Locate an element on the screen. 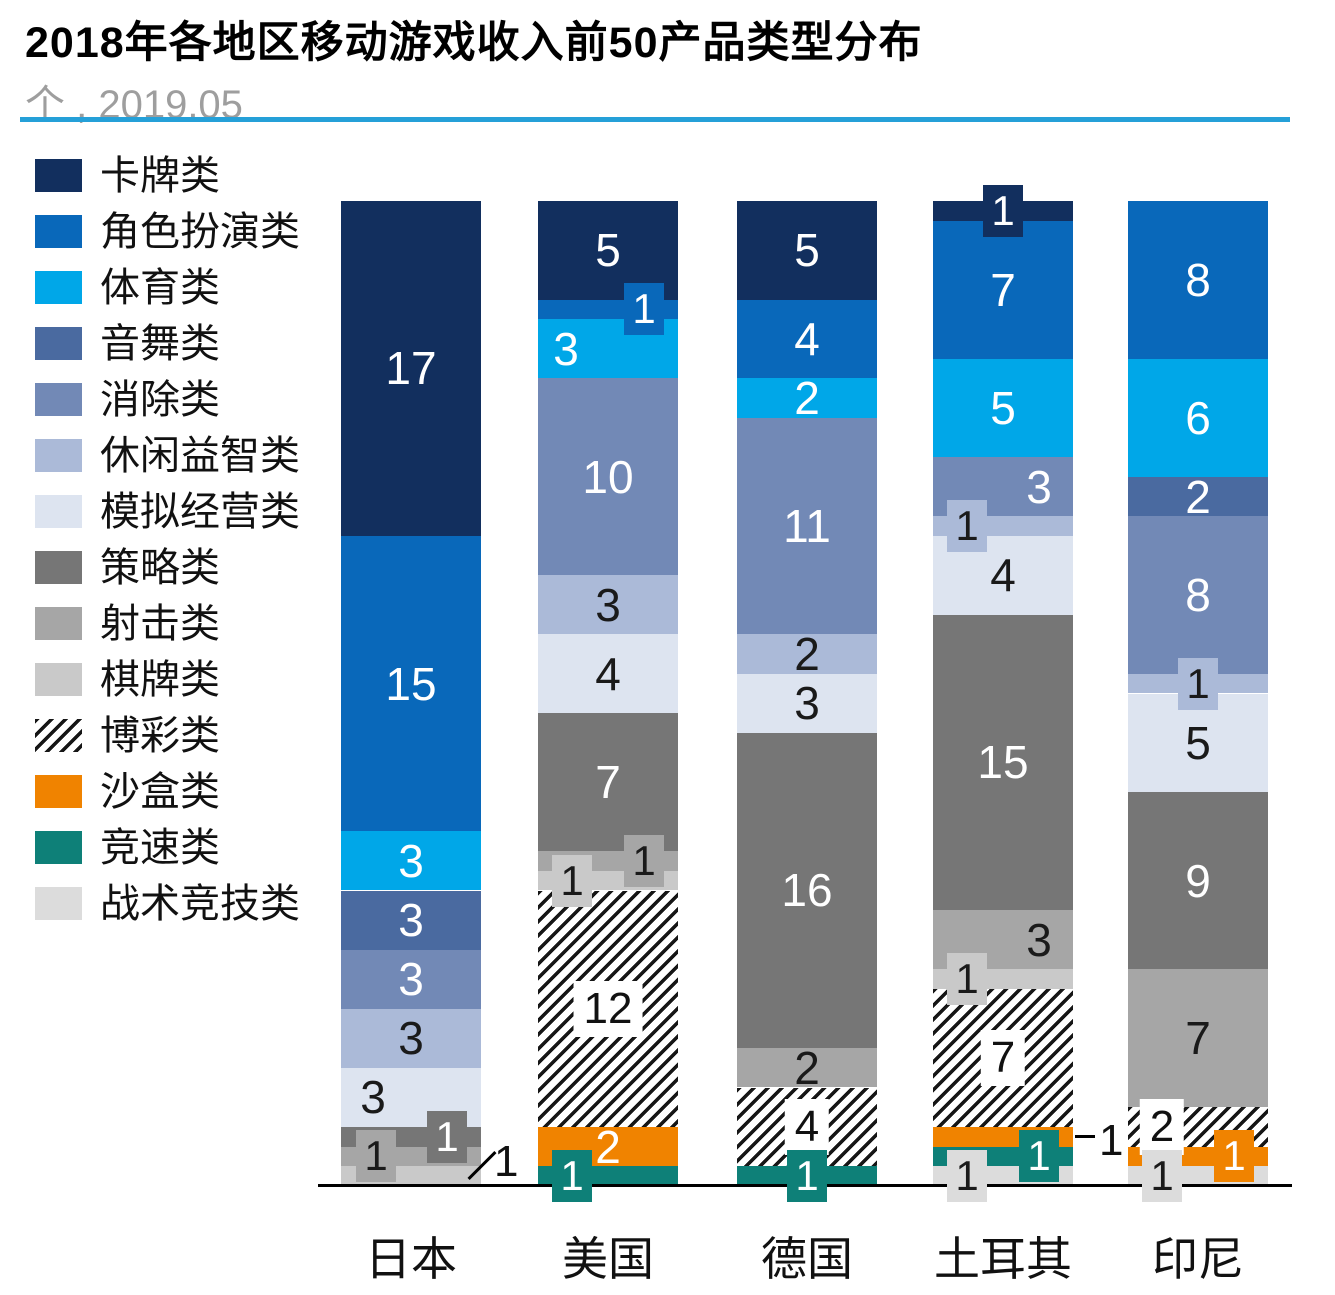 The width and height of the screenshot is (1335, 1295). segment-角色扮演类-土耳其: 7 is located at coordinates (1003, 289).